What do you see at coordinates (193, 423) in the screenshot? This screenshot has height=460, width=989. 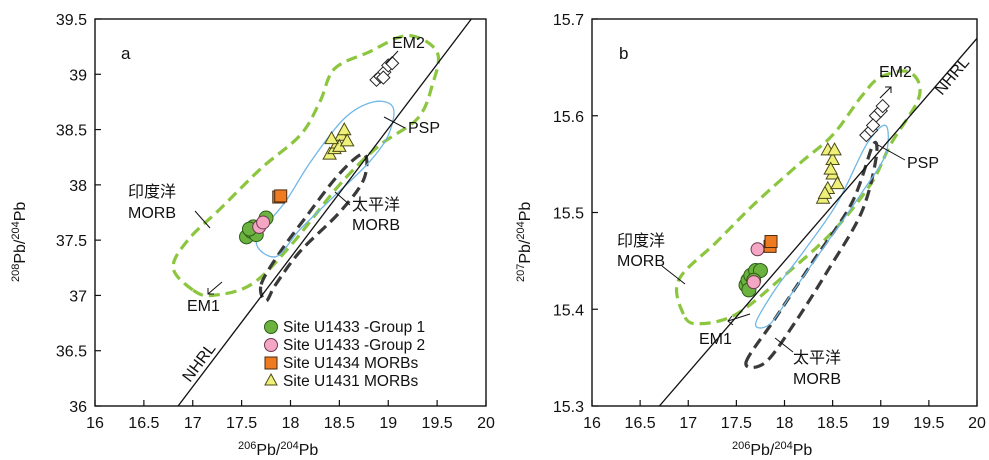 I see `panel-a-xtick-label-2: 17` at bounding box center [193, 423].